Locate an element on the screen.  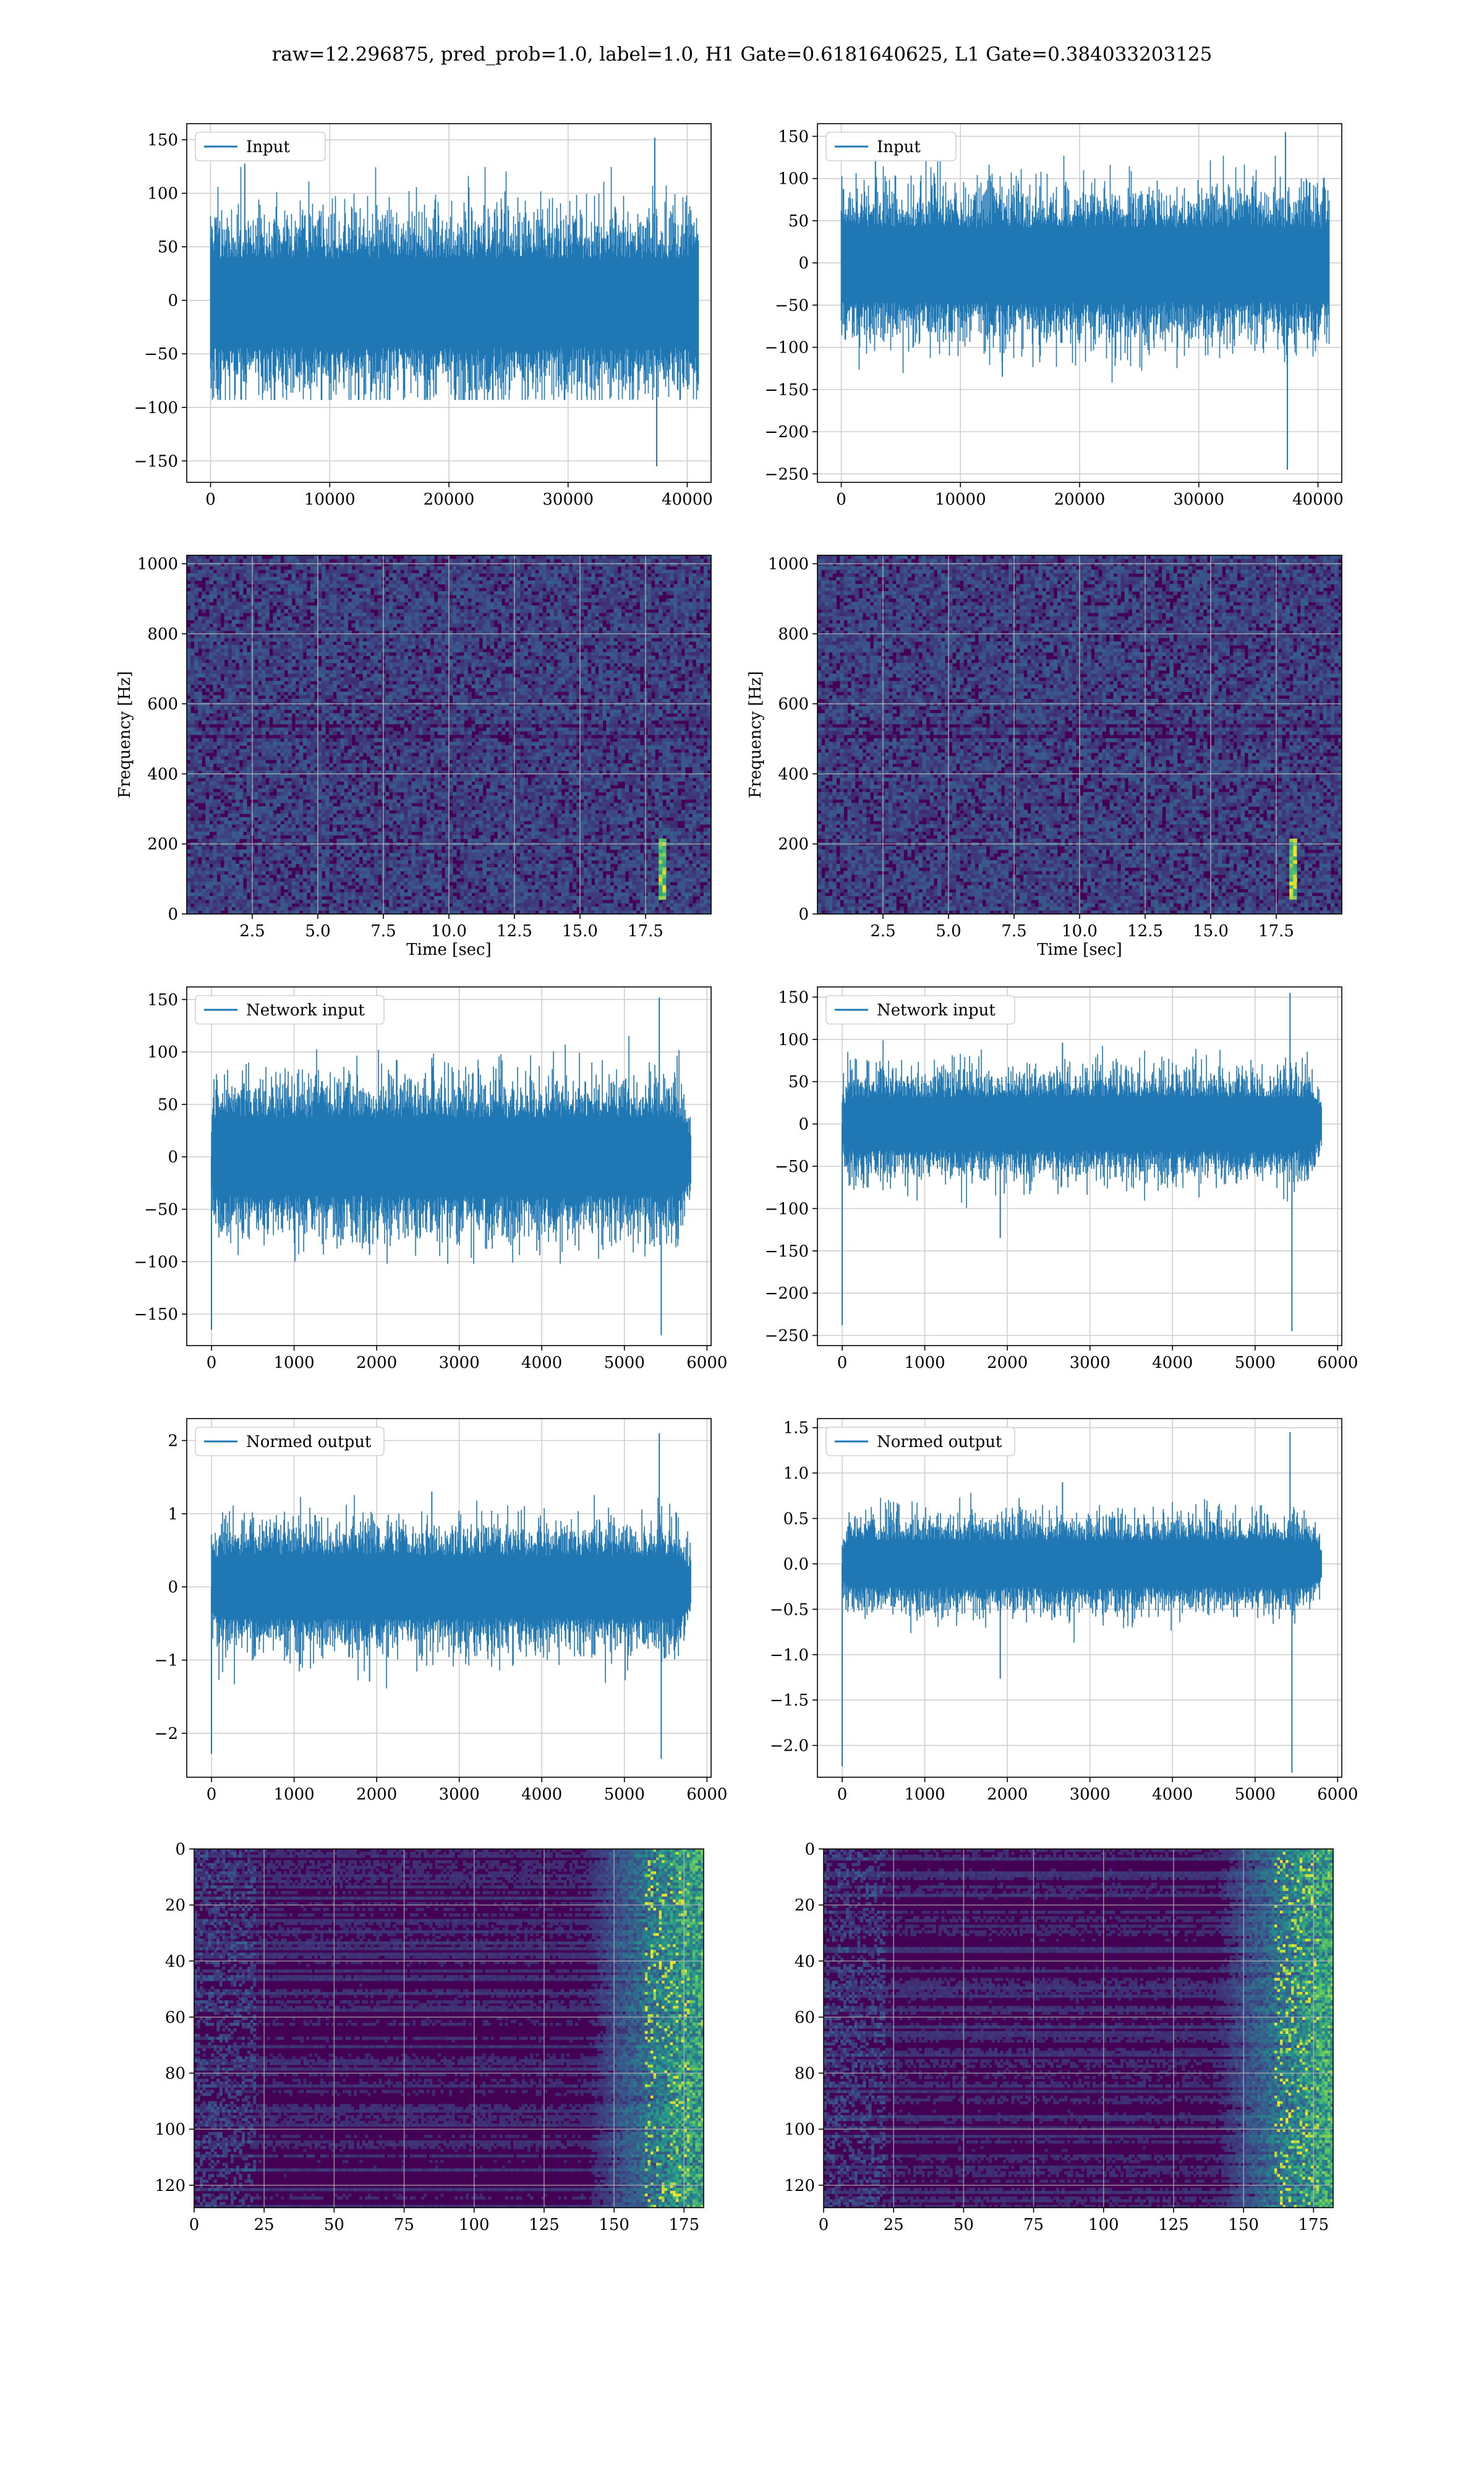
x-tick-label: 0 is located at coordinates (210, 500).